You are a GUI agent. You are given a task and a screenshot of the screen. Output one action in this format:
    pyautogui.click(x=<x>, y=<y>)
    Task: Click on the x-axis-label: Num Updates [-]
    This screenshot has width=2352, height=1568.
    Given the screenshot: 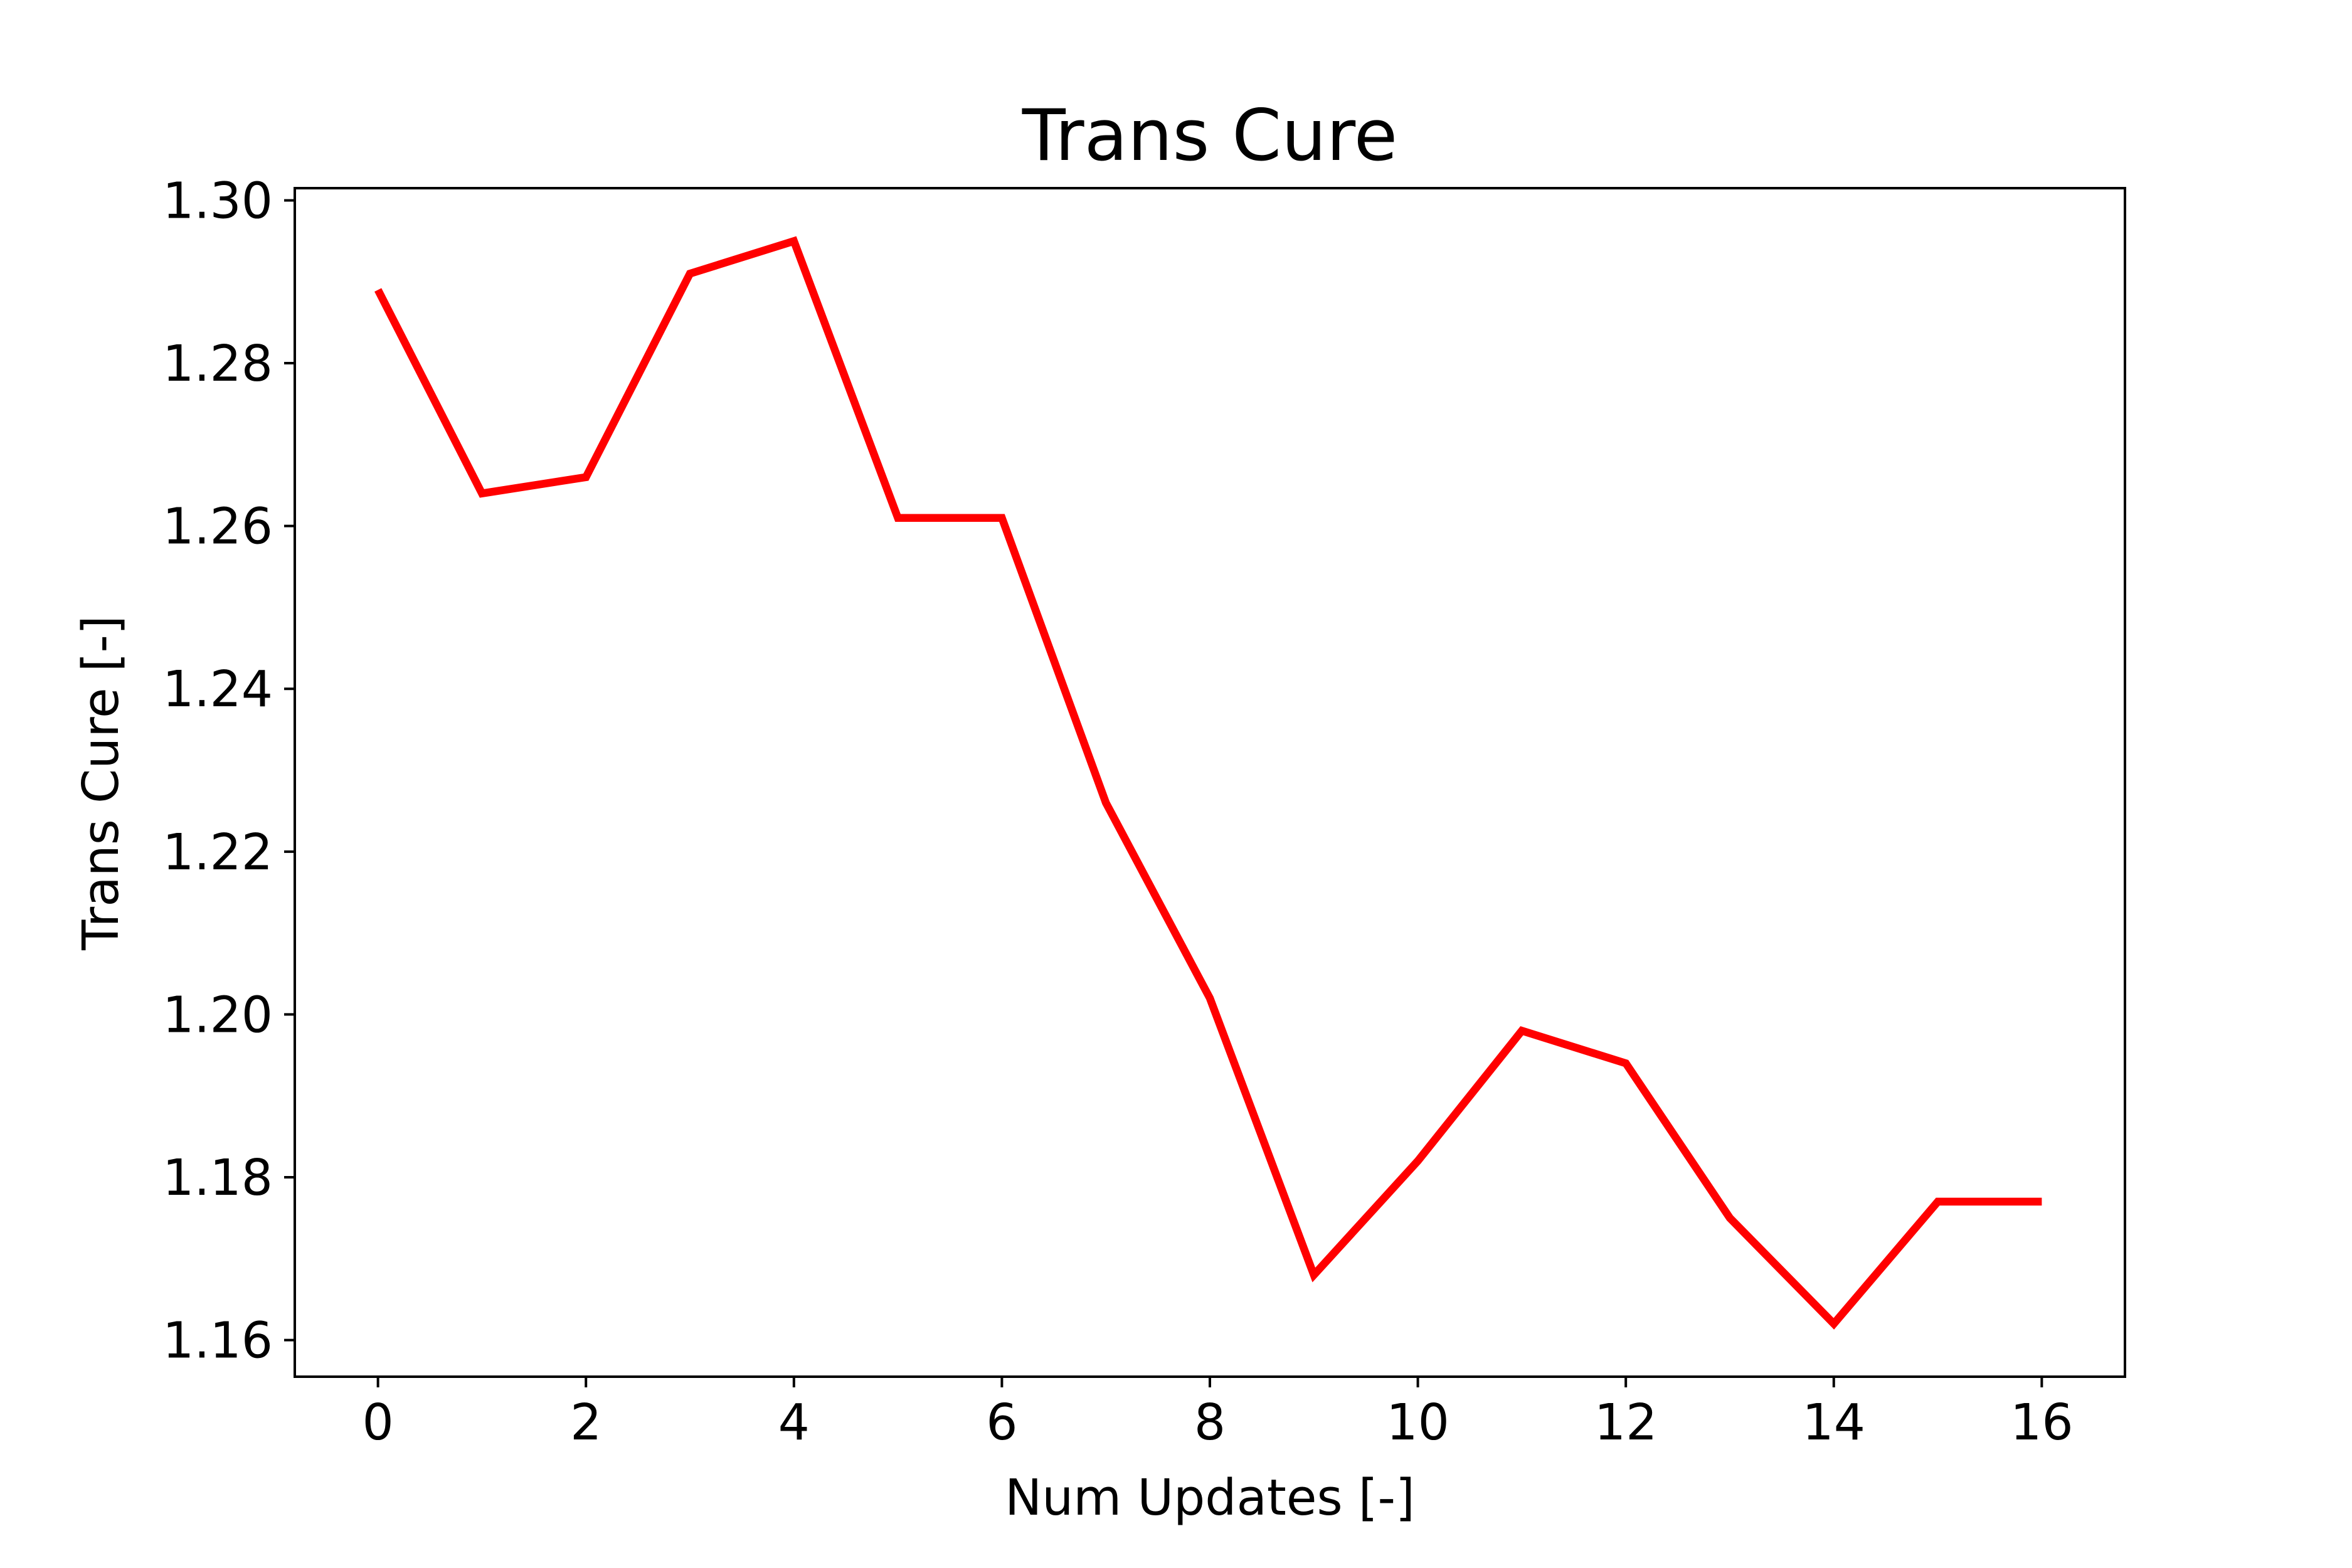 What is the action you would take?
    pyautogui.click(x=1210, y=1498)
    